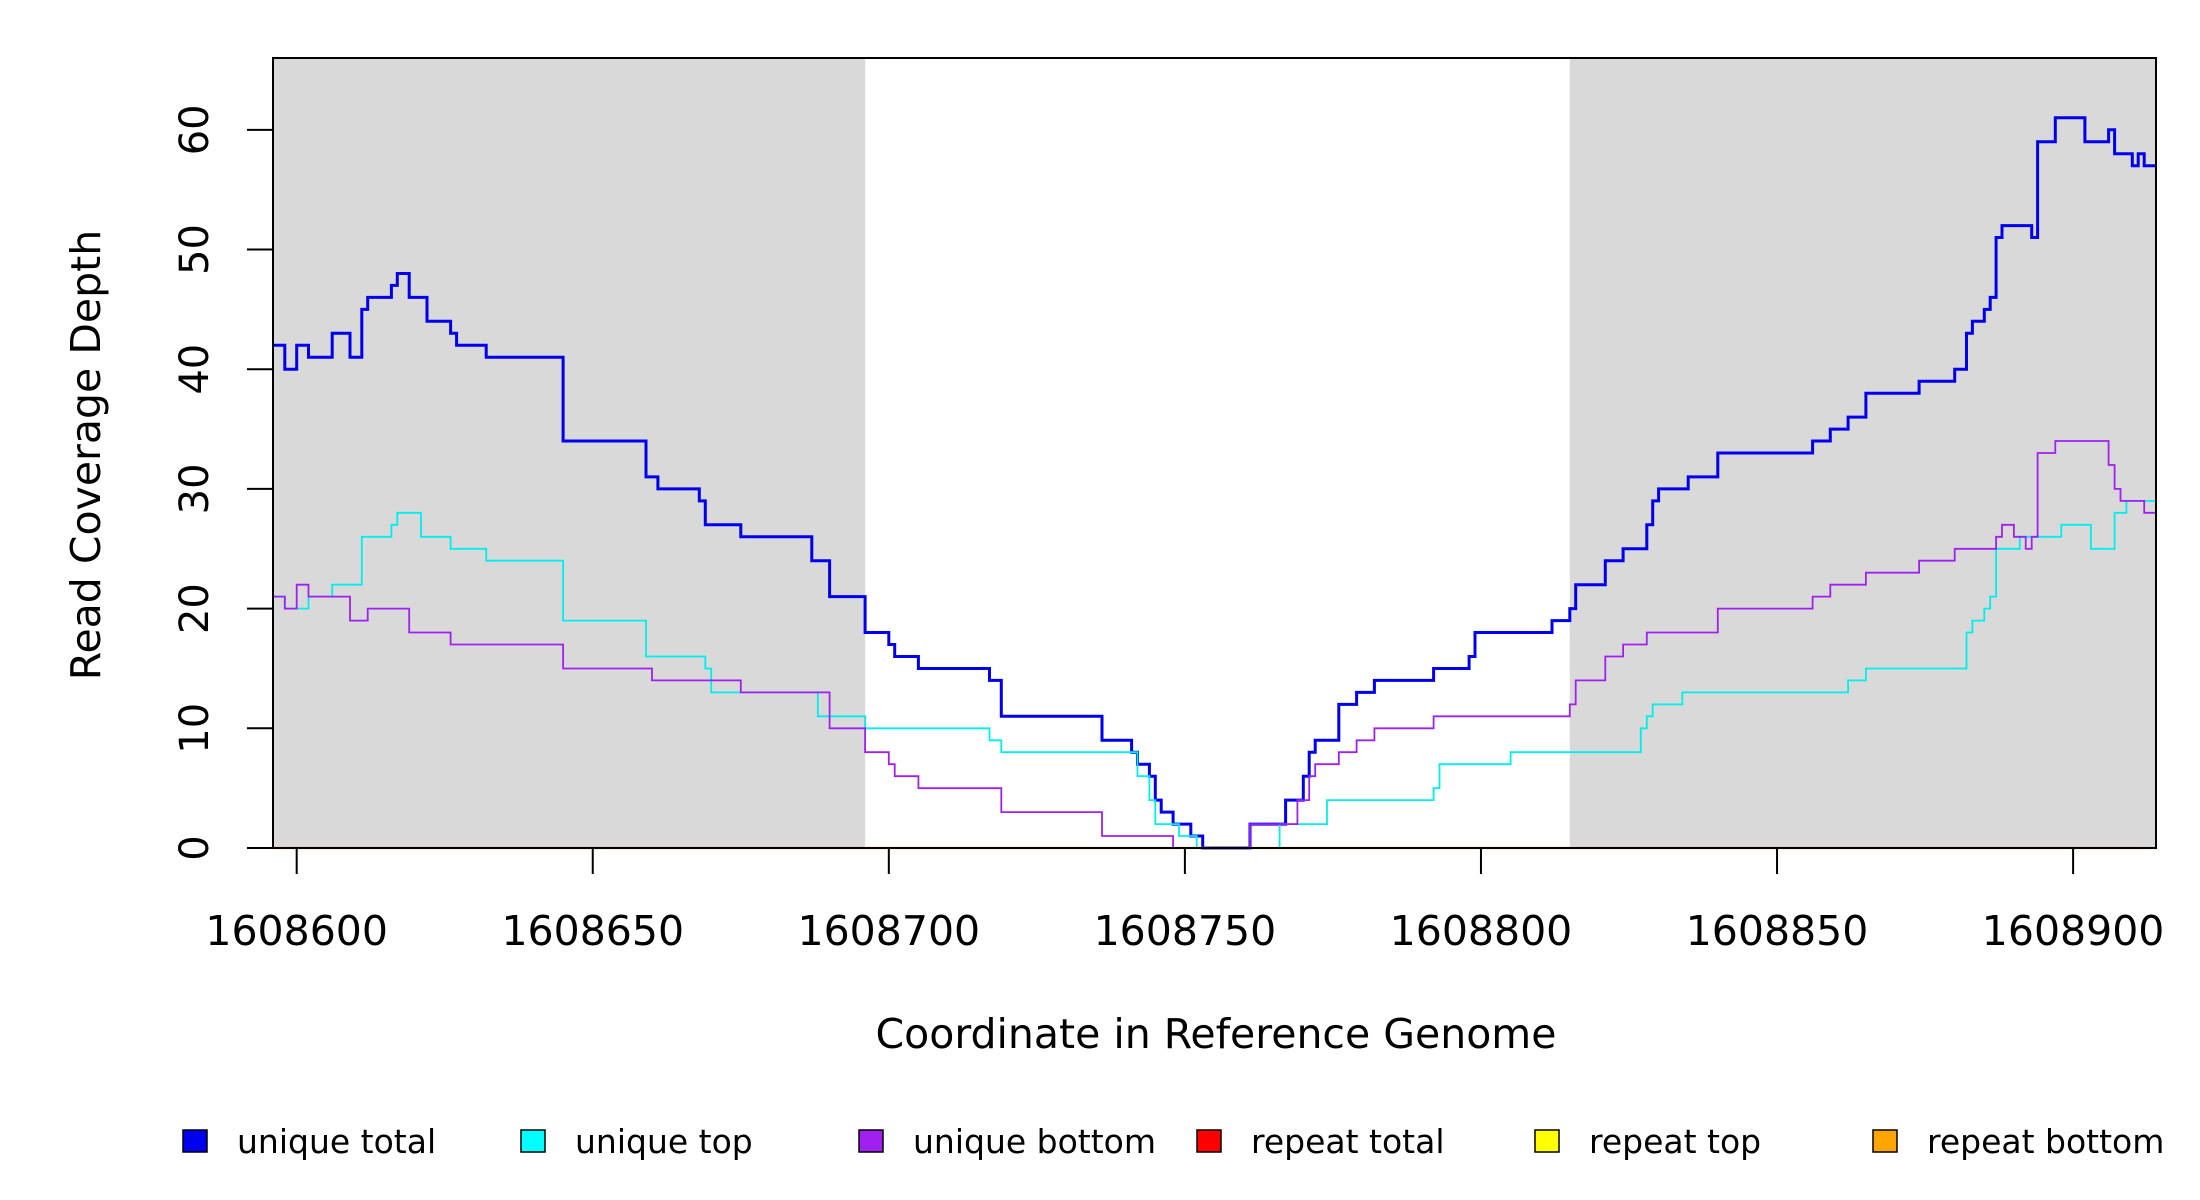  I want to click on legend-item-repeat-bottom: repeat bottom, so click(2018, 1141).